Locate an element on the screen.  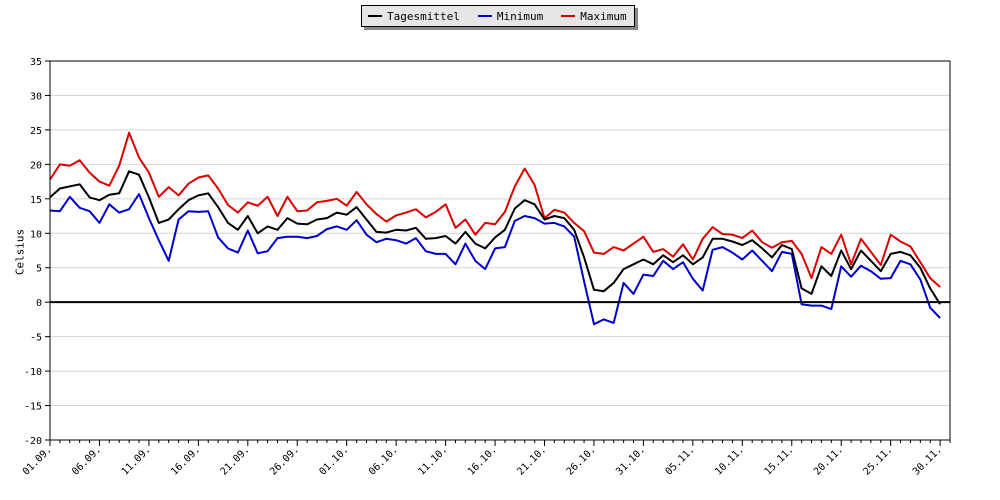
y-tick-label: 5 is located at coordinates (39, 269).